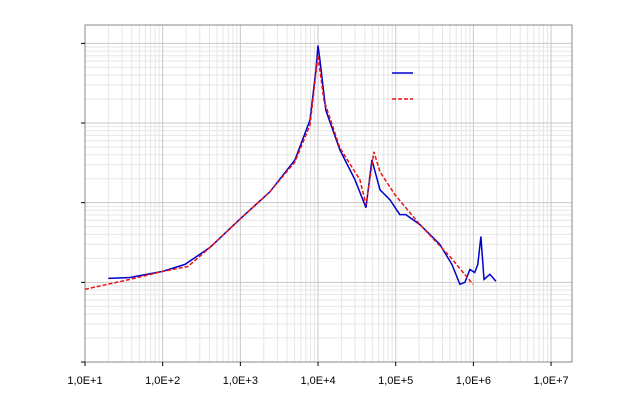  Describe the element at coordinates (240, 381) in the screenshot. I see `x-tick-label: 1,0E+3` at that location.